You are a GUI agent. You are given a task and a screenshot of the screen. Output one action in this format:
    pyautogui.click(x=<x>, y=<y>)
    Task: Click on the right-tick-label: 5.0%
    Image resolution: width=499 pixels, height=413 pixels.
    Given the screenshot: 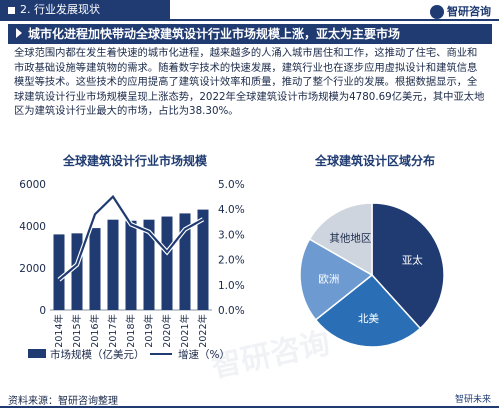 What is the action you would take?
    pyautogui.click(x=231, y=185)
    